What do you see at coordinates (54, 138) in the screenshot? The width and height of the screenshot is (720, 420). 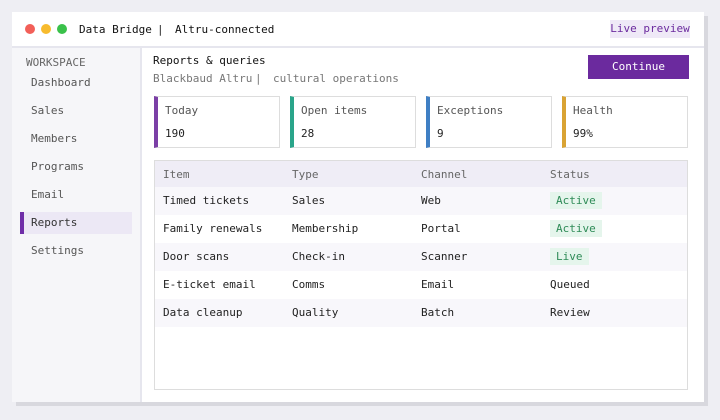 I see `nav-item: Members` at bounding box center [54, 138].